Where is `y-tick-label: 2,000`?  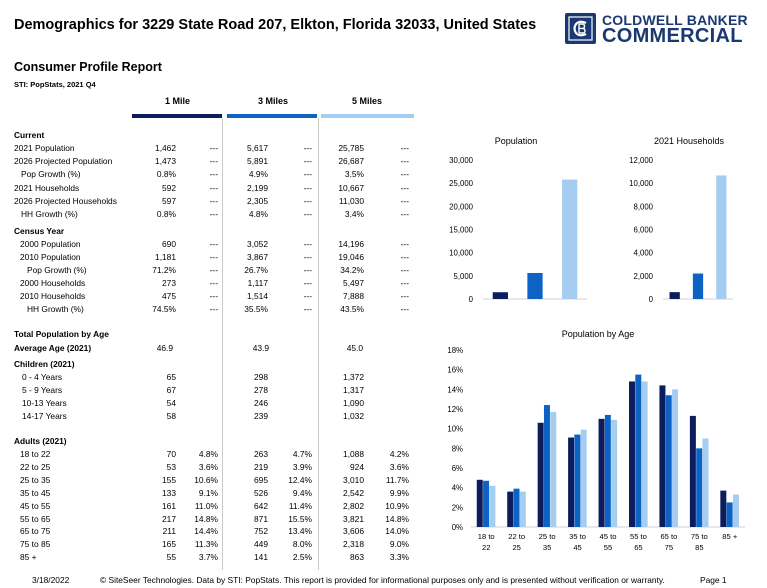 y-tick-label: 2,000 is located at coordinates (643, 276).